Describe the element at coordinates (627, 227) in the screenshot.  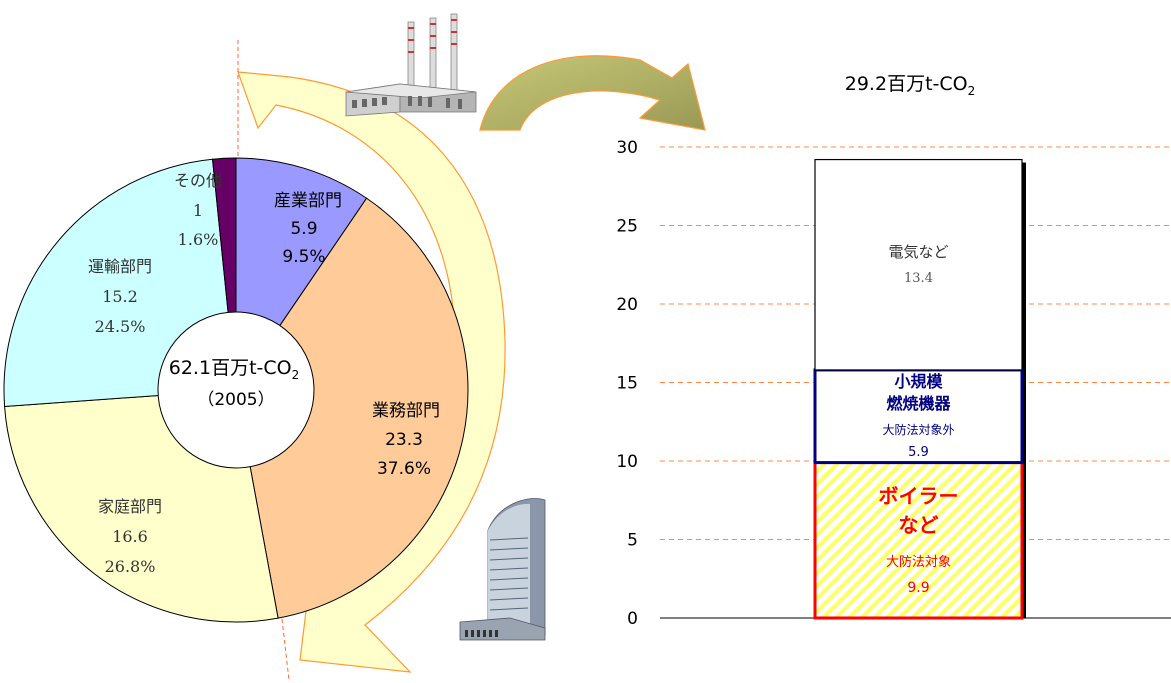
I see `y-tick-label: 25` at that location.